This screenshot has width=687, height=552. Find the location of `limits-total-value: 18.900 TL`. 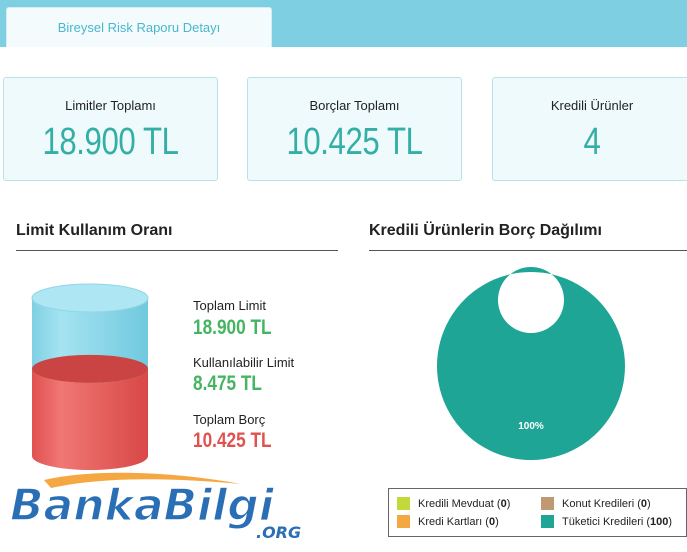

limits-total-value: 18.900 TL is located at coordinates (110, 142).